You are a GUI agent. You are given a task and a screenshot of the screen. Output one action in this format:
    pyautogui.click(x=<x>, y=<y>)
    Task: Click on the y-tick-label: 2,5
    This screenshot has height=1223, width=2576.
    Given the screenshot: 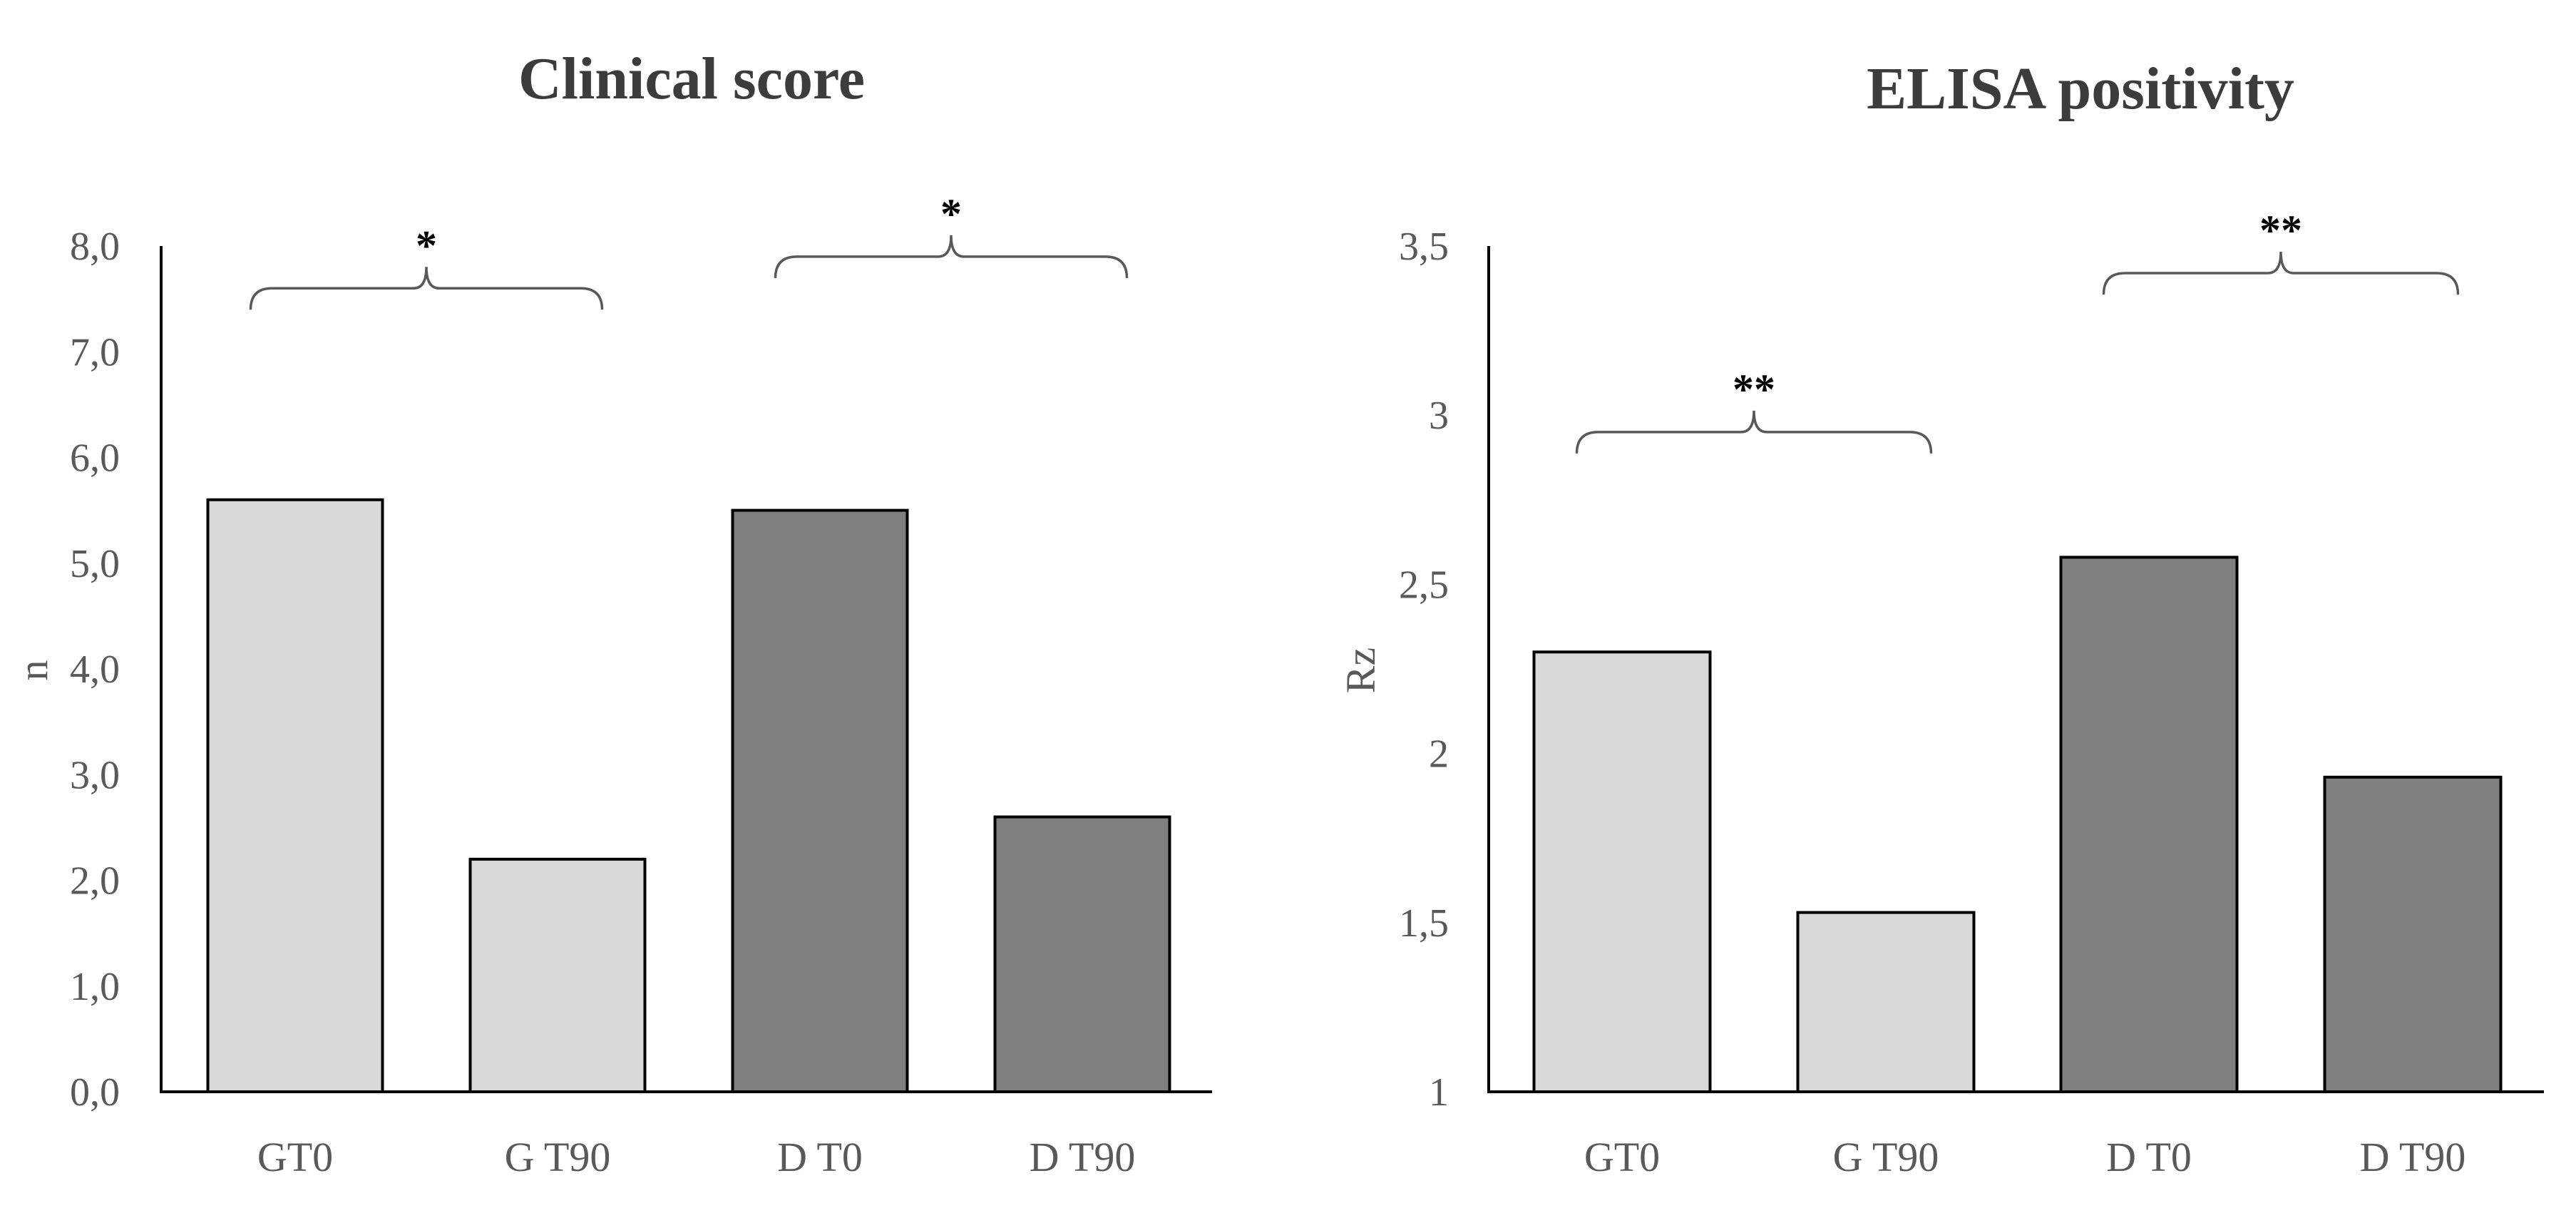 What is the action you would take?
    pyautogui.click(x=1424, y=585)
    